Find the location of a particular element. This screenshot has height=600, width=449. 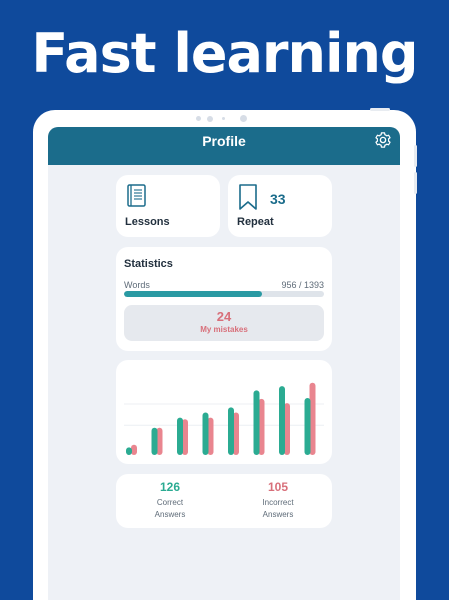

app-header: Profile is located at coordinates (224, 146).